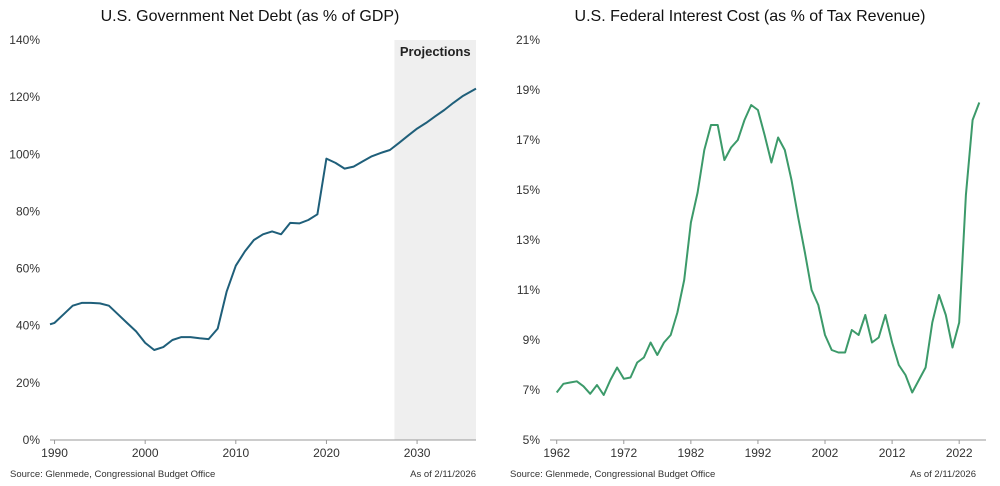 The width and height of the screenshot is (1000, 486). I want to click on y-tick-label: 11%, so click(528, 290).